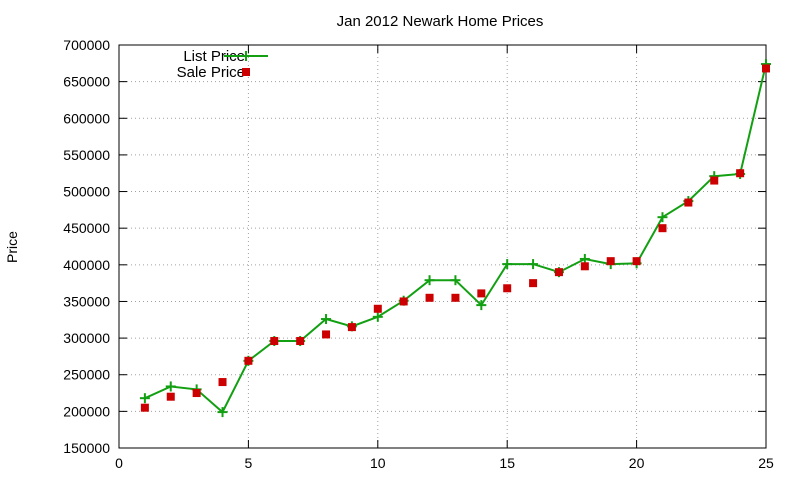 Image resolution: width=800 pixels, height=485 pixels. I want to click on legend-label: List Price, so click(214, 56).